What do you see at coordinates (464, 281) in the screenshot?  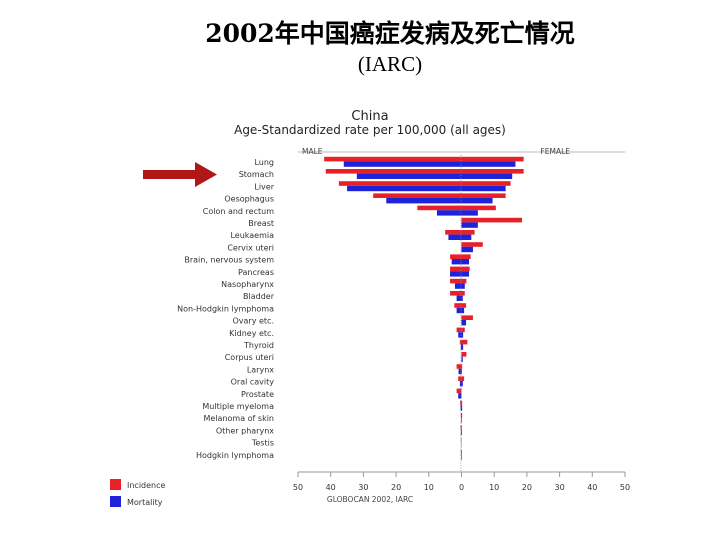 I see `bar-incidence-female-nasopharynx` at bounding box center [464, 281].